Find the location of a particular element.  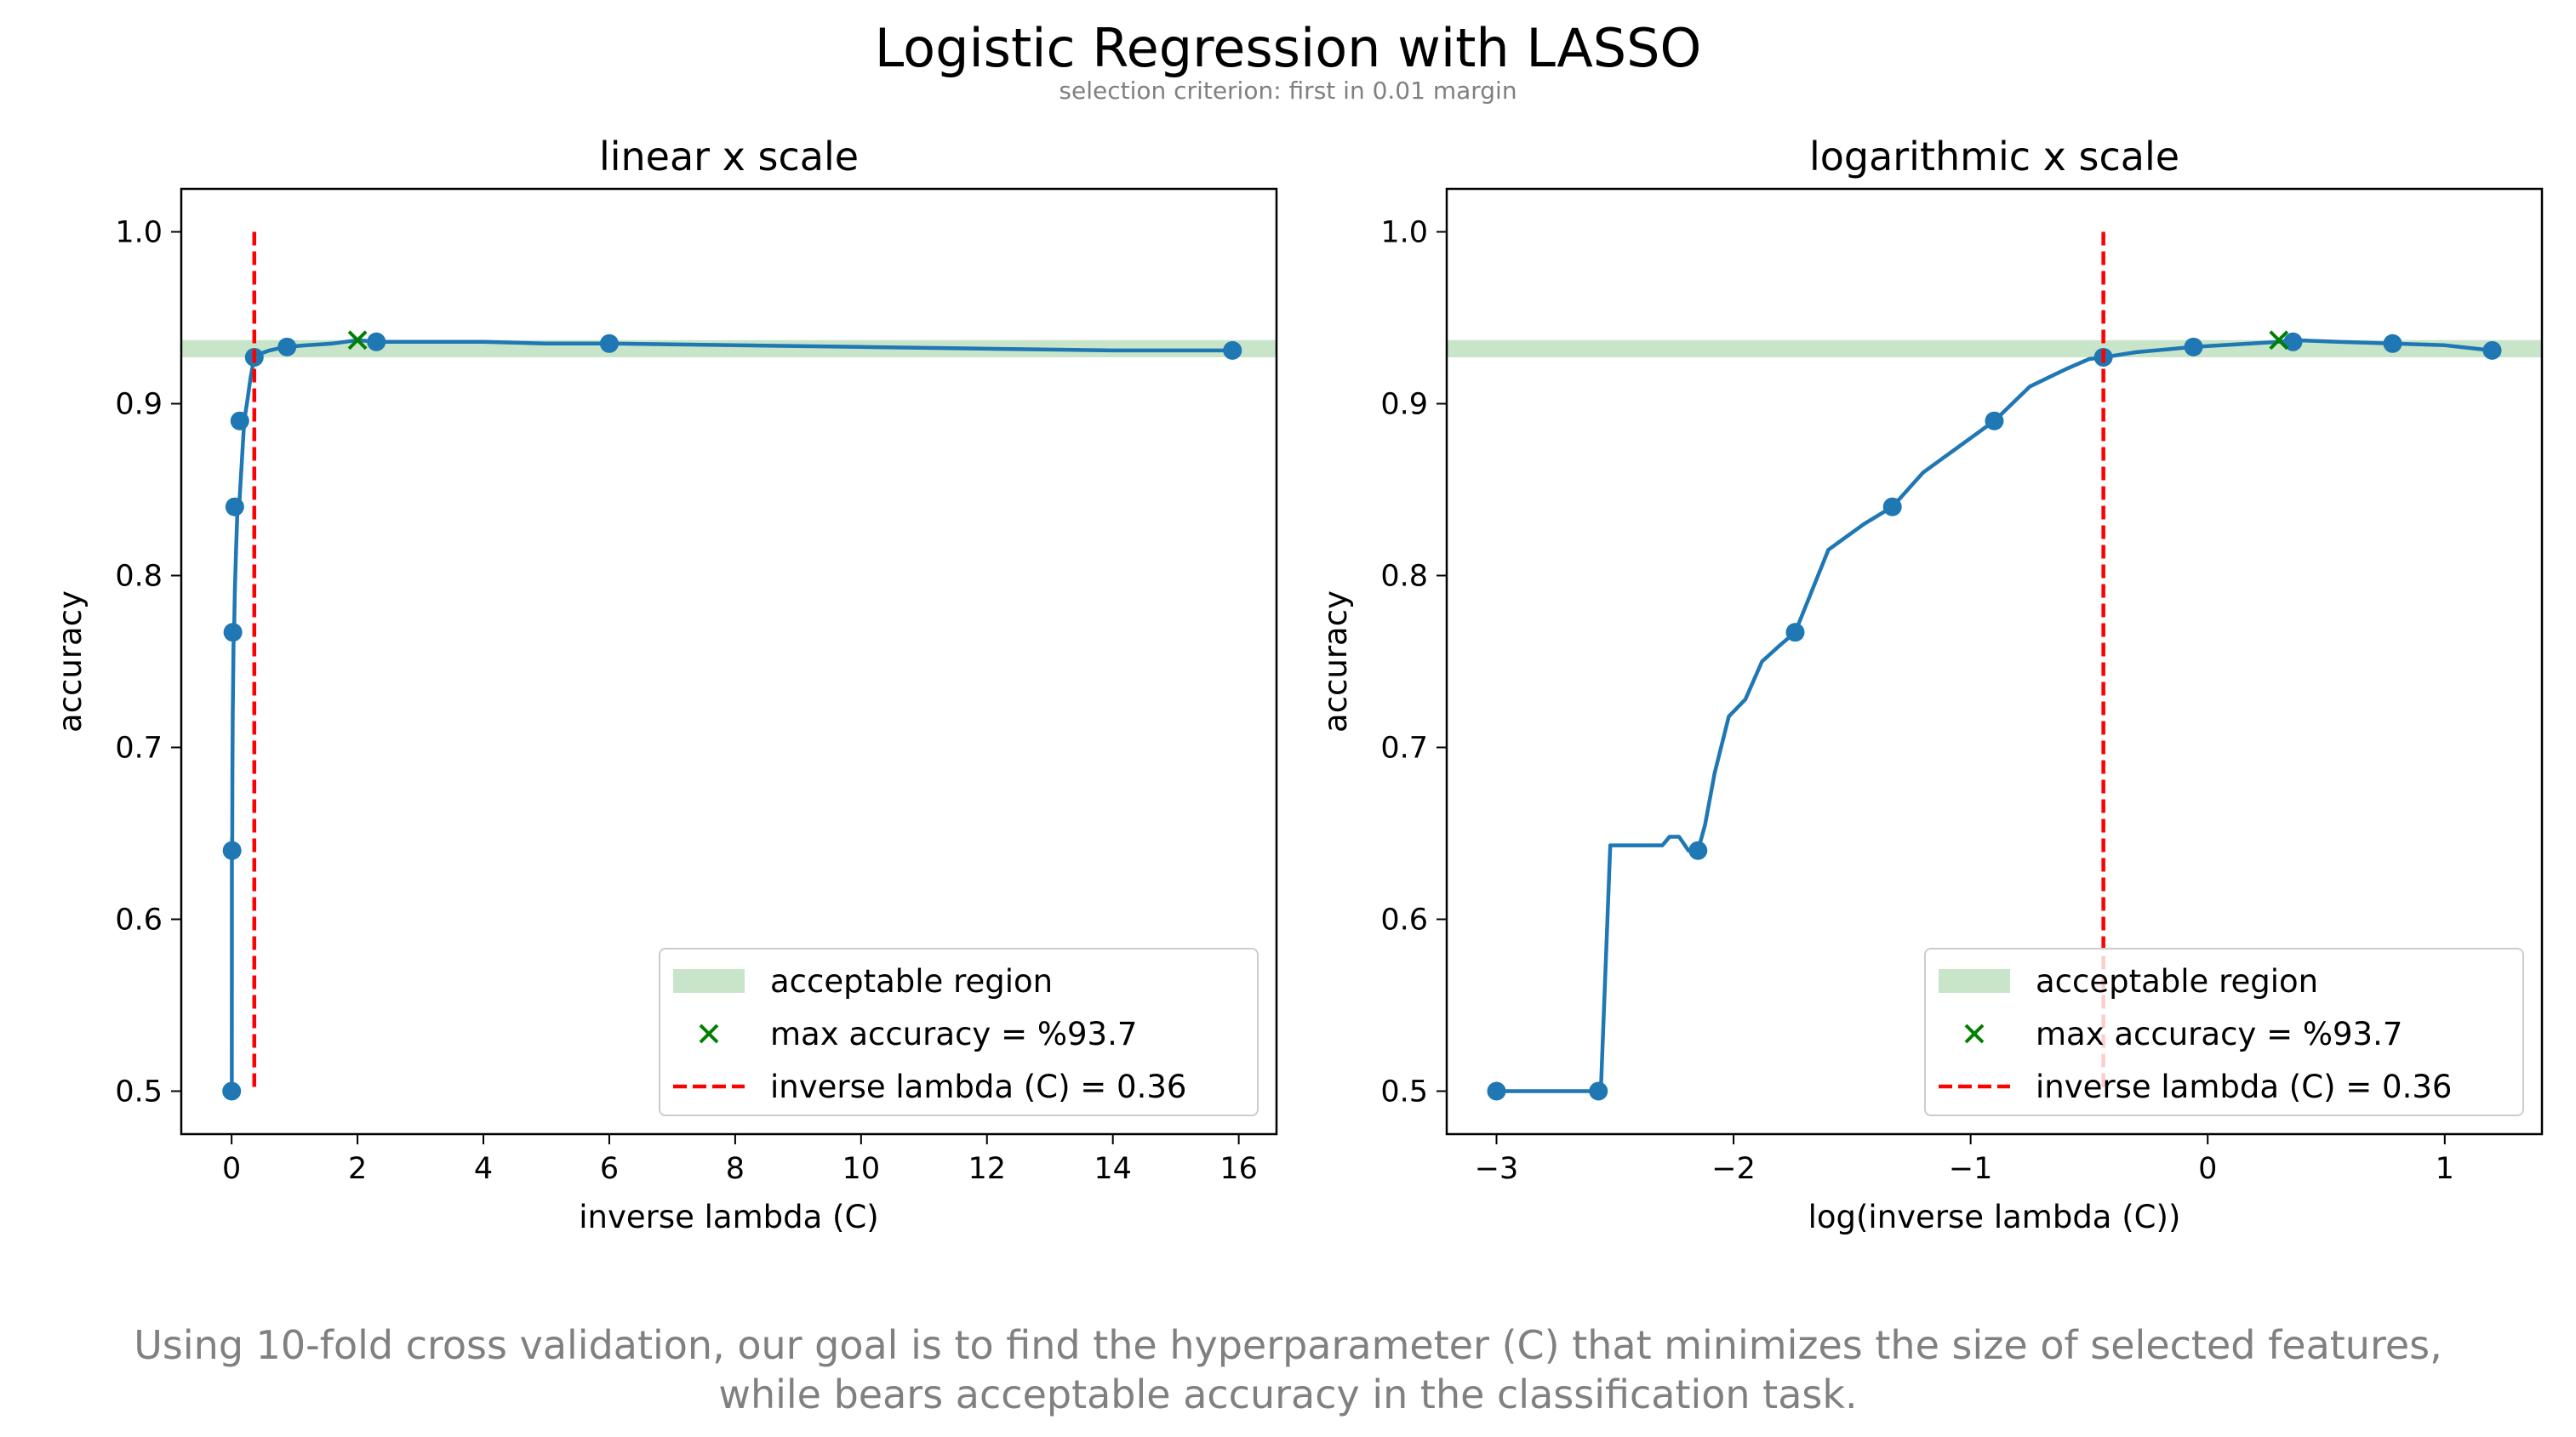

x-tick-label: −1 is located at coordinates (1971, 1169).